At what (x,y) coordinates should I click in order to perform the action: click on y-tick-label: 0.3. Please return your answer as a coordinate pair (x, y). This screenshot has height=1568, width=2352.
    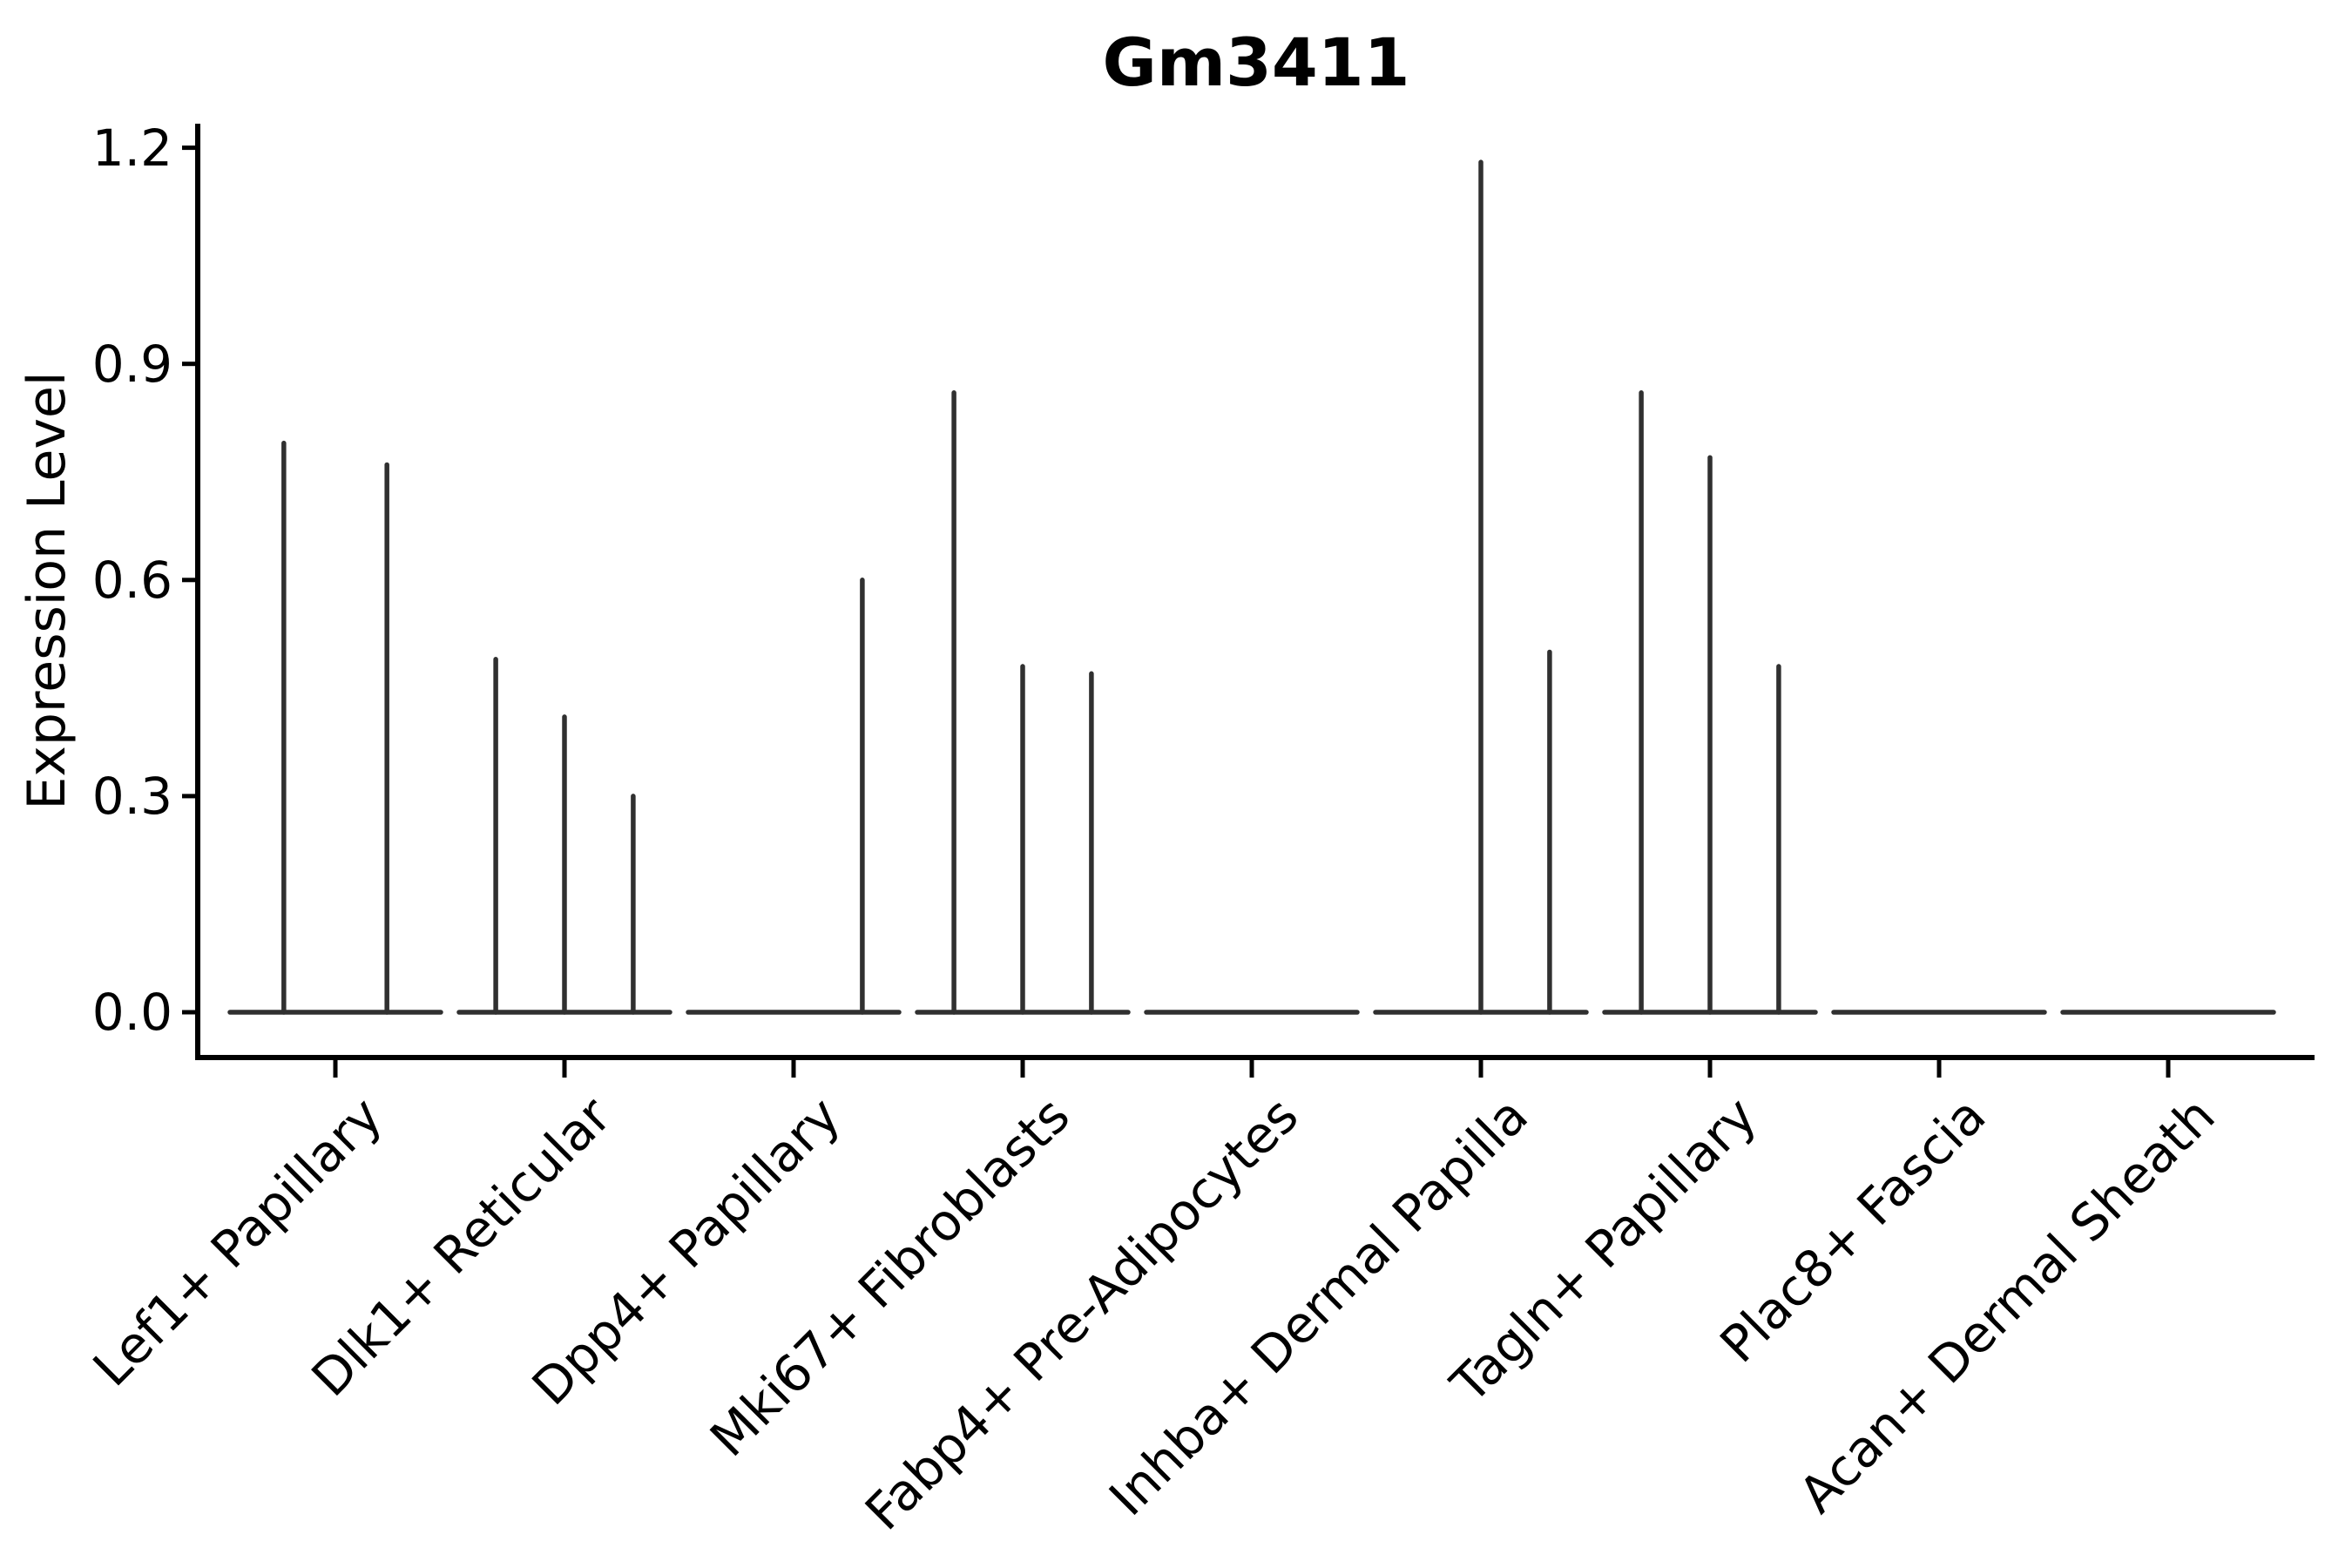
    Looking at the image, I should click on (131, 796).